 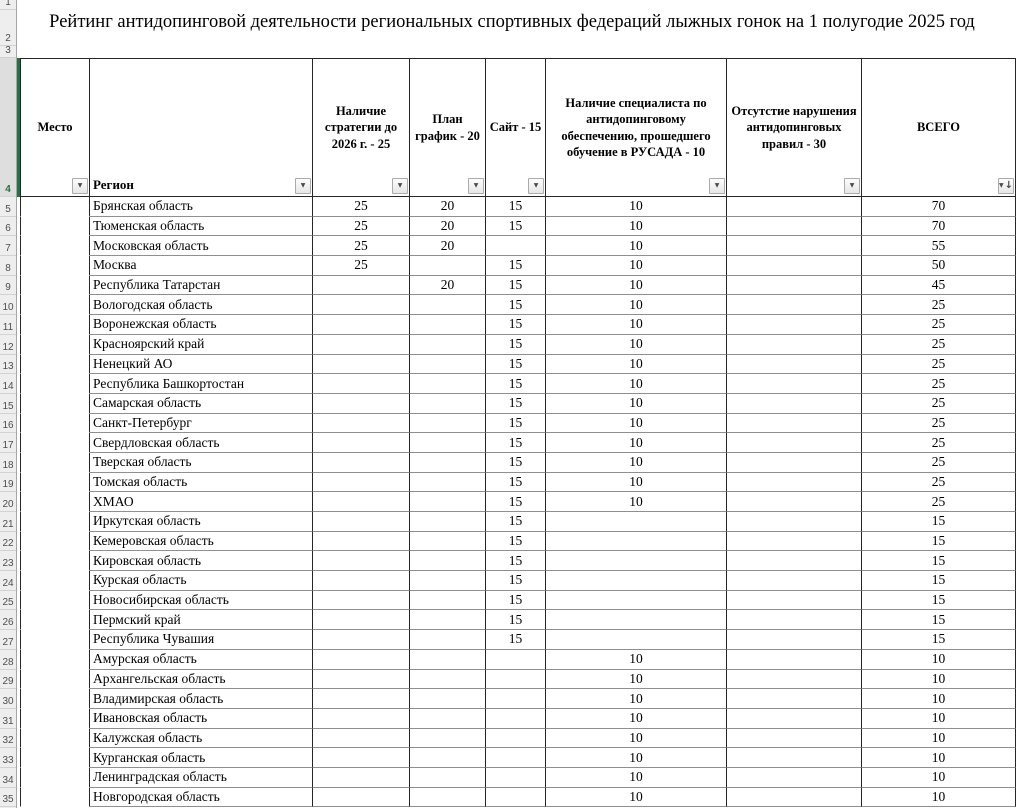 What do you see at coordinates (8, 404) in the screenshot?
I see `row-header: 15` at bounding box center [8, 404].